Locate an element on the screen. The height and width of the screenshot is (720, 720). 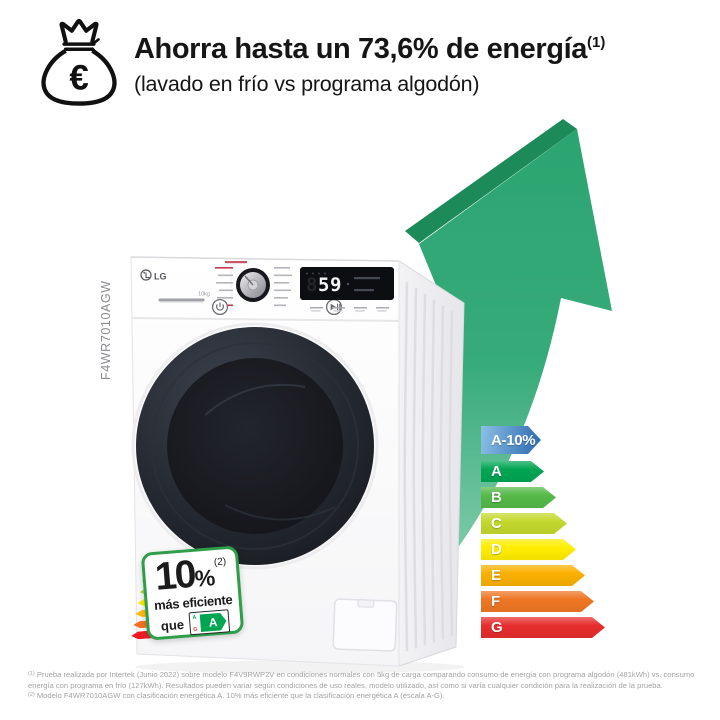
lg-logo: LG is located at coordinates (153, 275).